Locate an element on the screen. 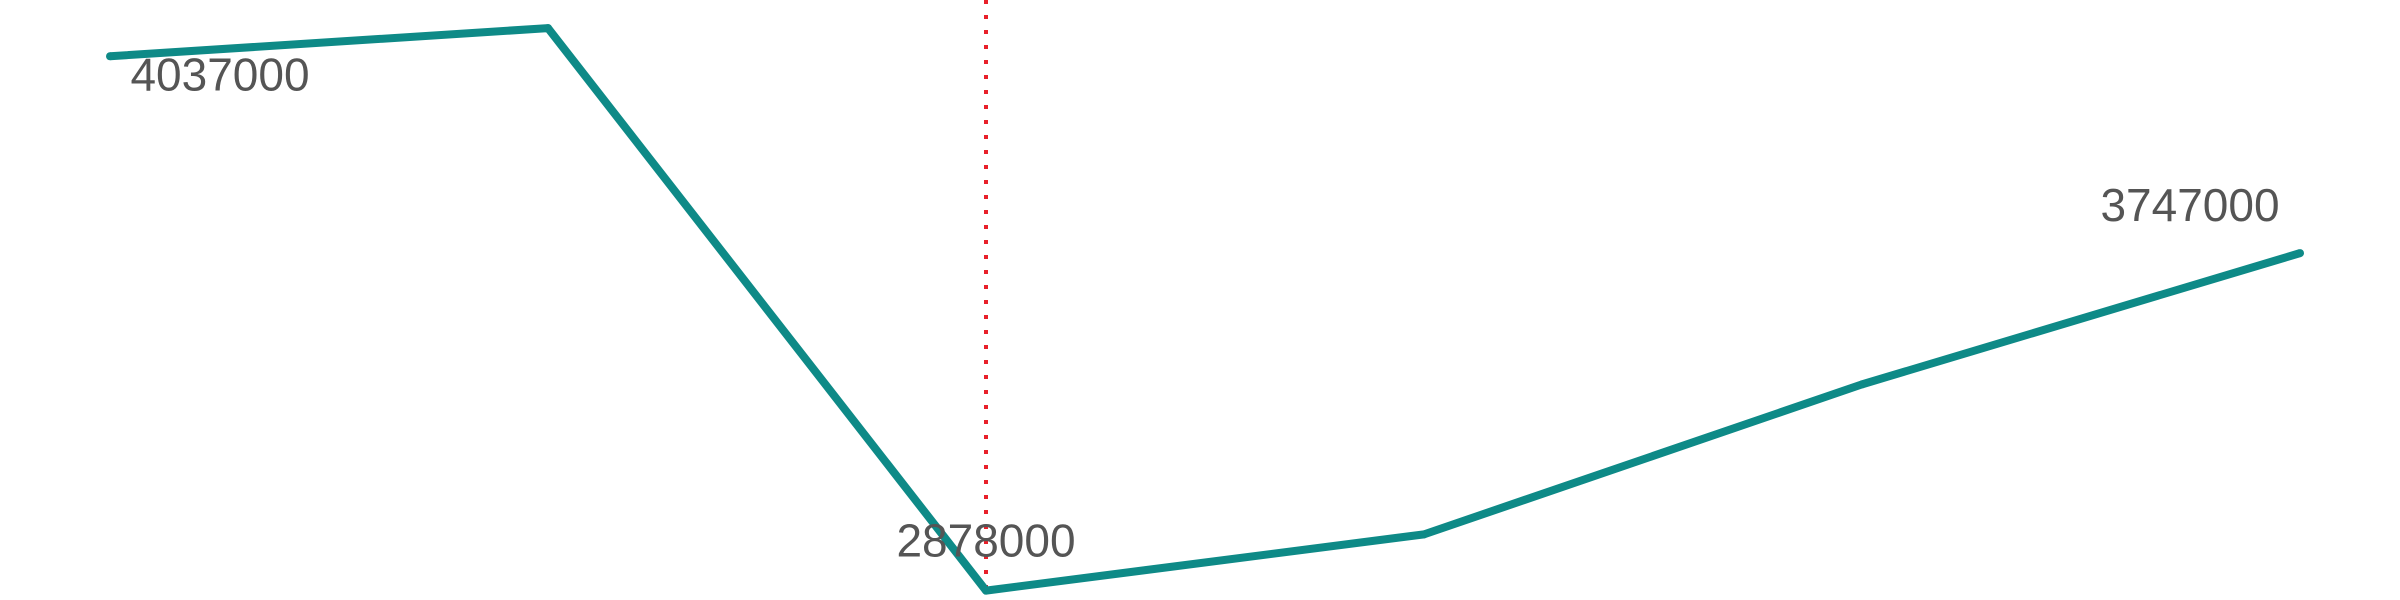 Image resolution: width=2400 pixels, height=600 pixels. data-label-2: 2878000 is located at coordinates (985, 541).